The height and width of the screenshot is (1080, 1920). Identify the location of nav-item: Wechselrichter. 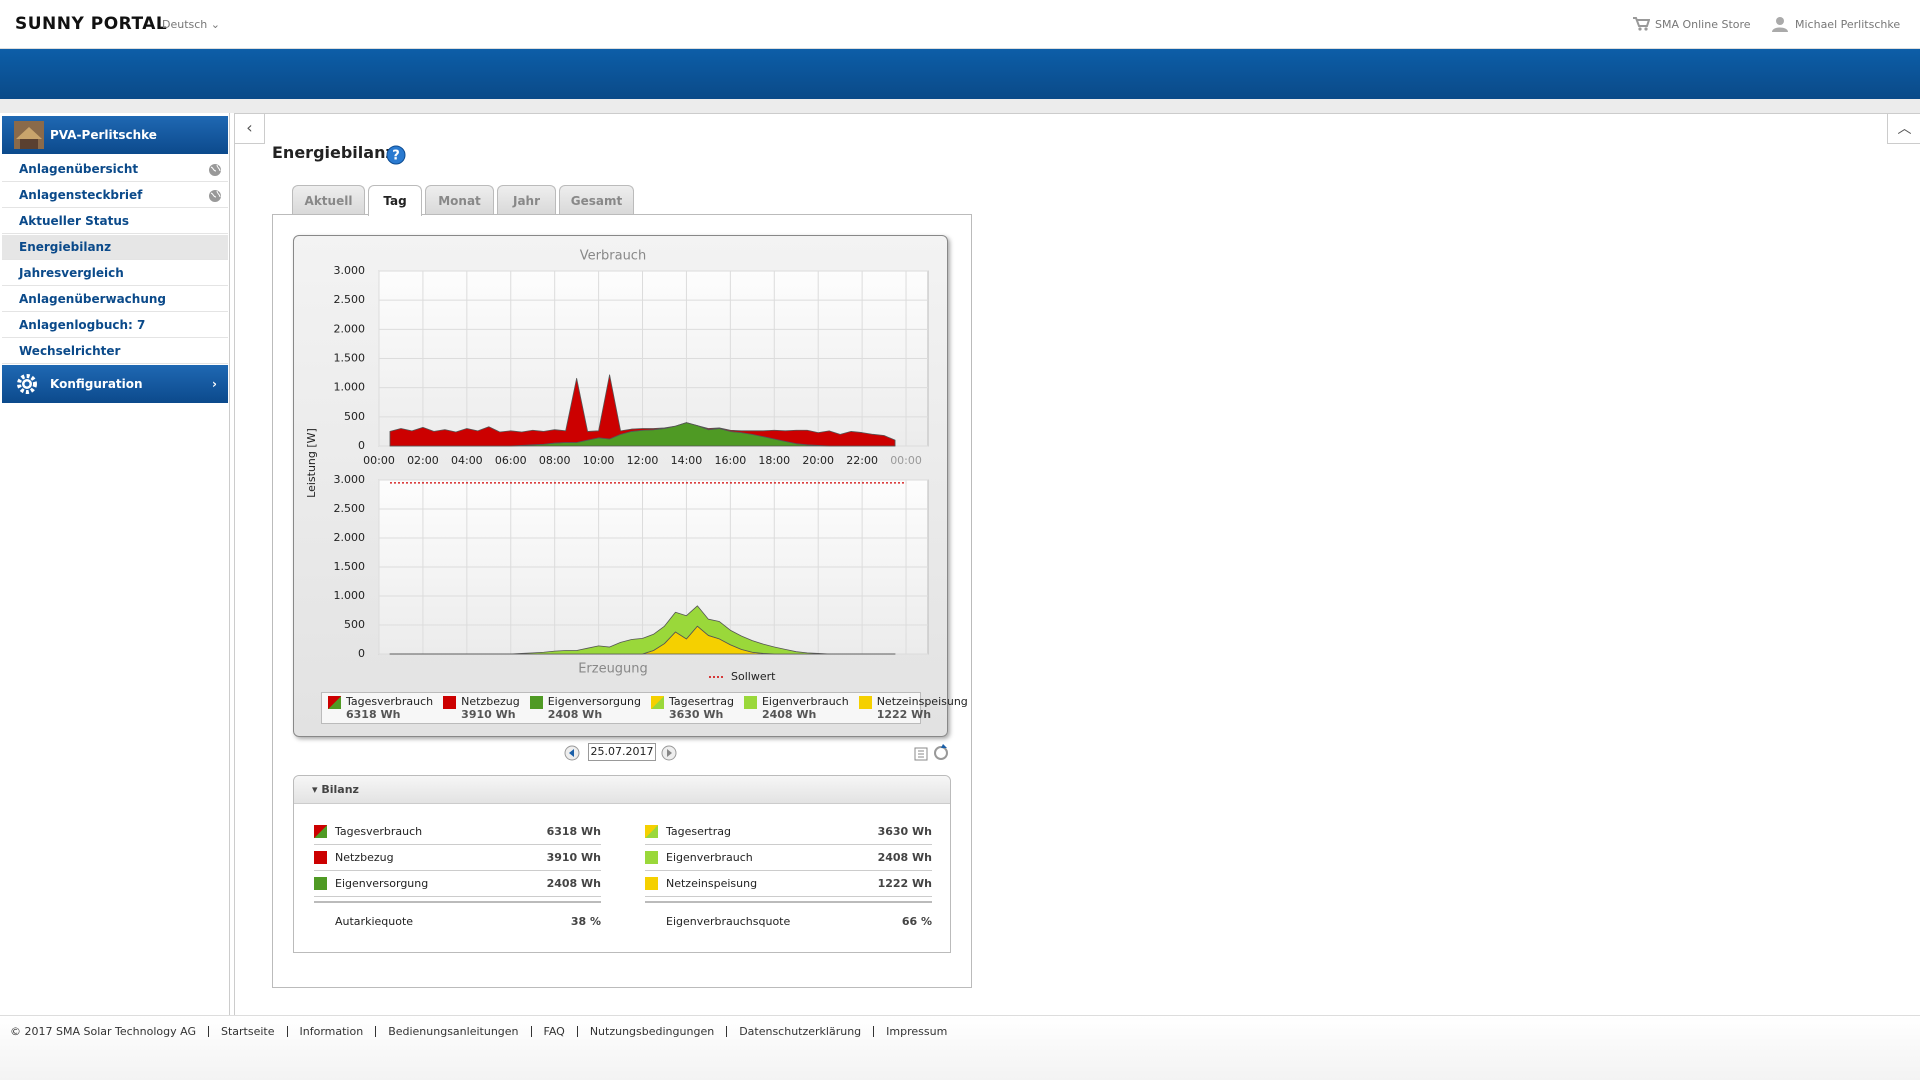
(115, 351).